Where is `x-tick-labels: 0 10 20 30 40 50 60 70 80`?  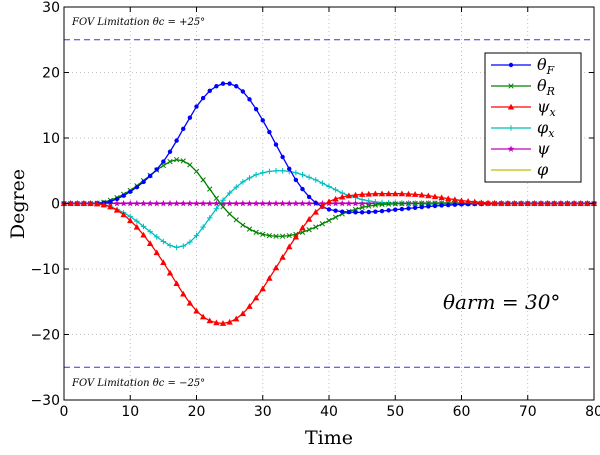
x-tick-labels: 0 10 20 30 40 50 60 70 80 is located at coordinates (330, 412).